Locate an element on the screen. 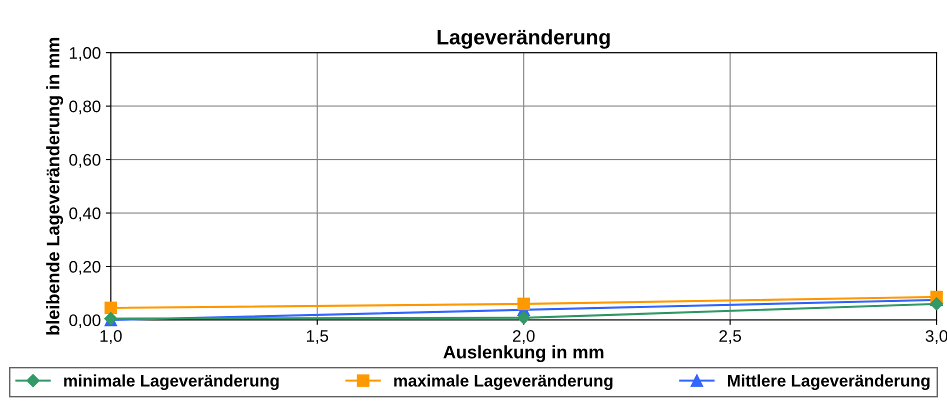 The width and height of the screenshot is (947, 405). legend-label: minimale Lageveränderung is located at coordinates (171, 382).